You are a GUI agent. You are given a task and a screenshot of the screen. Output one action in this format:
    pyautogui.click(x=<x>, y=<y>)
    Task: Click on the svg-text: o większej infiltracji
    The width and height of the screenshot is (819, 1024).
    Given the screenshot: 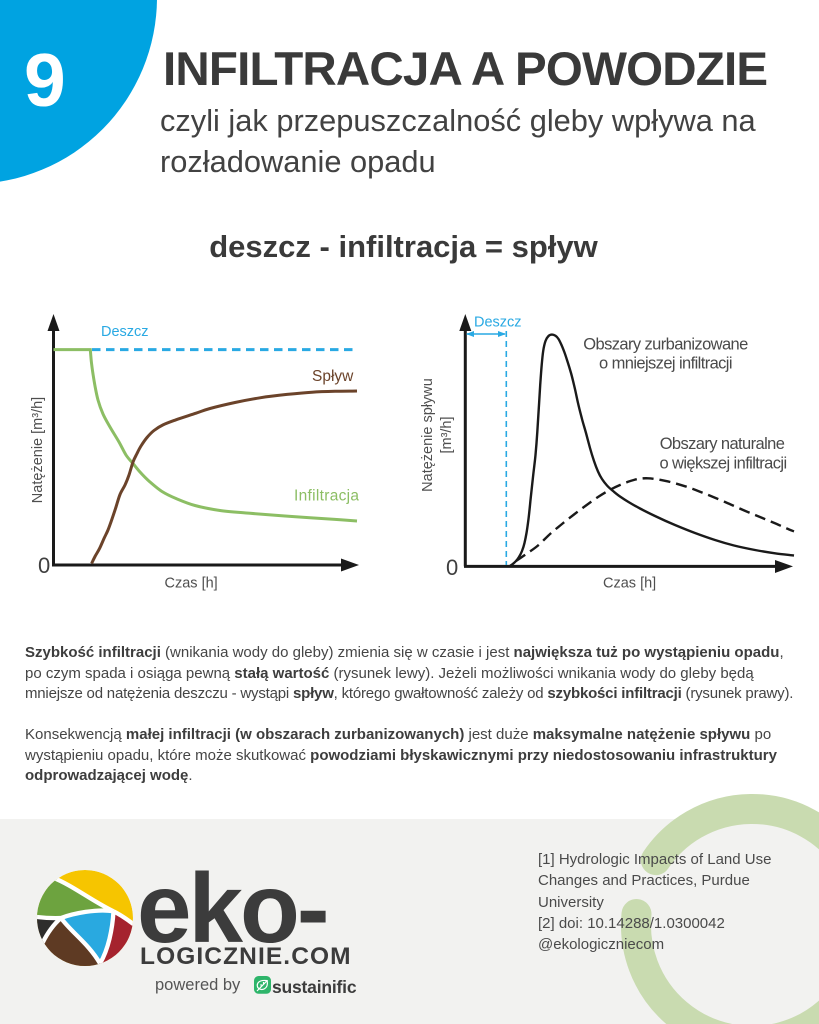 What is the action you would take?
    pyautogui.click(x=722, y=463)
    